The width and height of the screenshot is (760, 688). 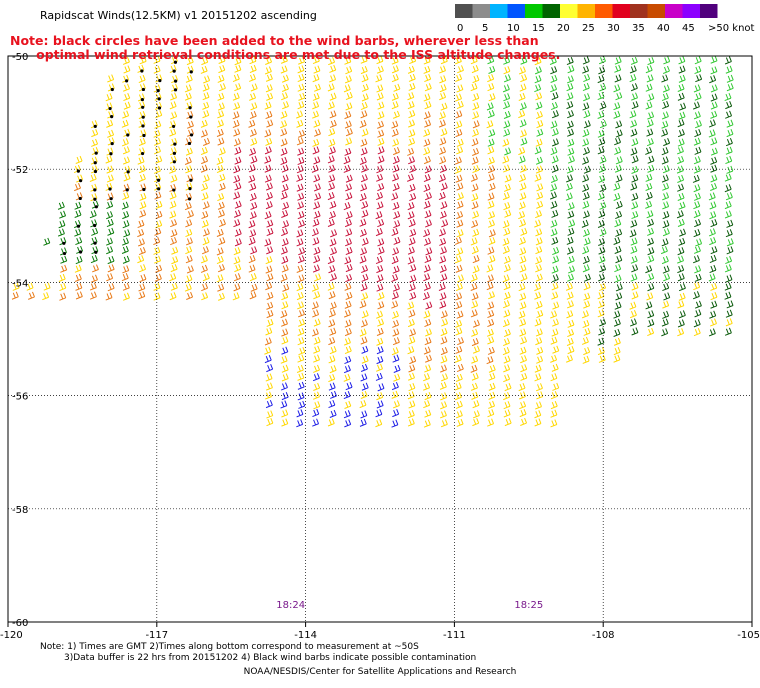 What do you see at coordinates (639, 11) in the screenshot?
I see `legend-swatch` at bounding box center [639, 11].